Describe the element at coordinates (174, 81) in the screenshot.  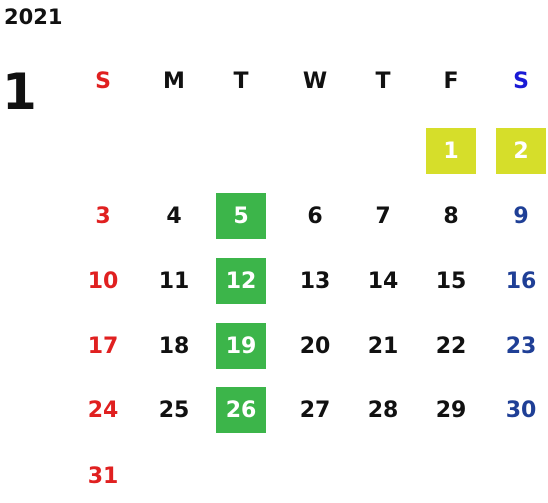
I see `weekday-header-mon: M` at that location.